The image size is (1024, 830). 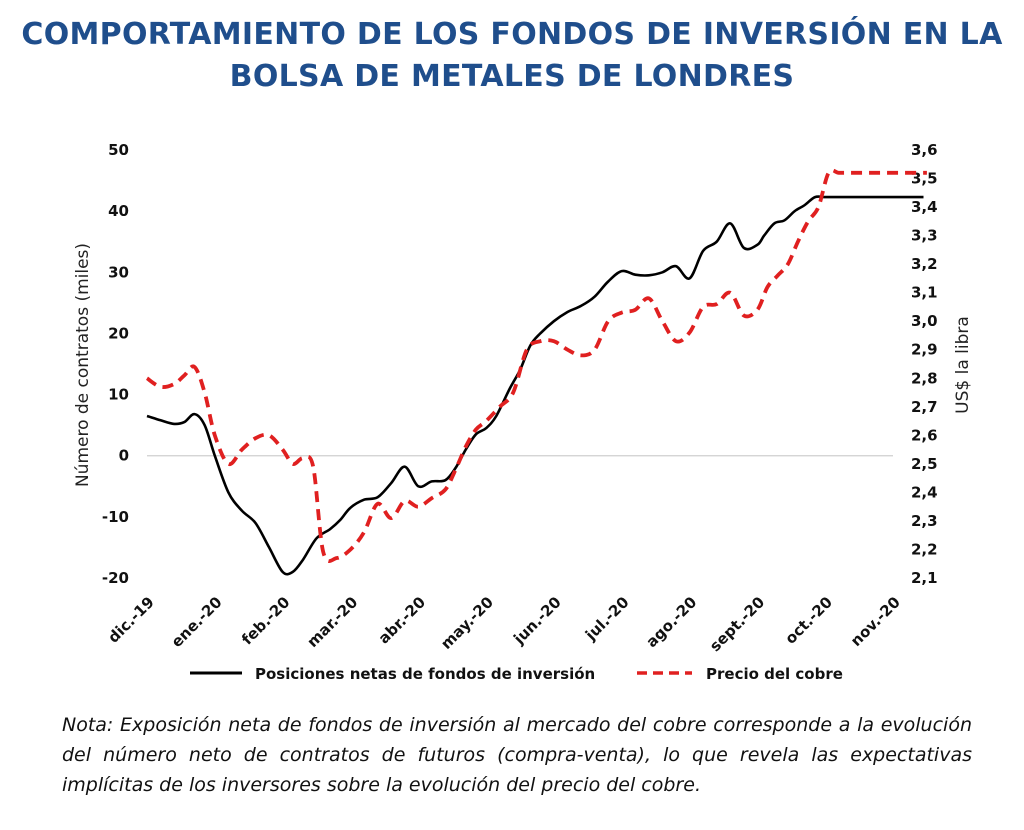 I want to click on right-tick-label: 2,9, so click(x=924, y=350).